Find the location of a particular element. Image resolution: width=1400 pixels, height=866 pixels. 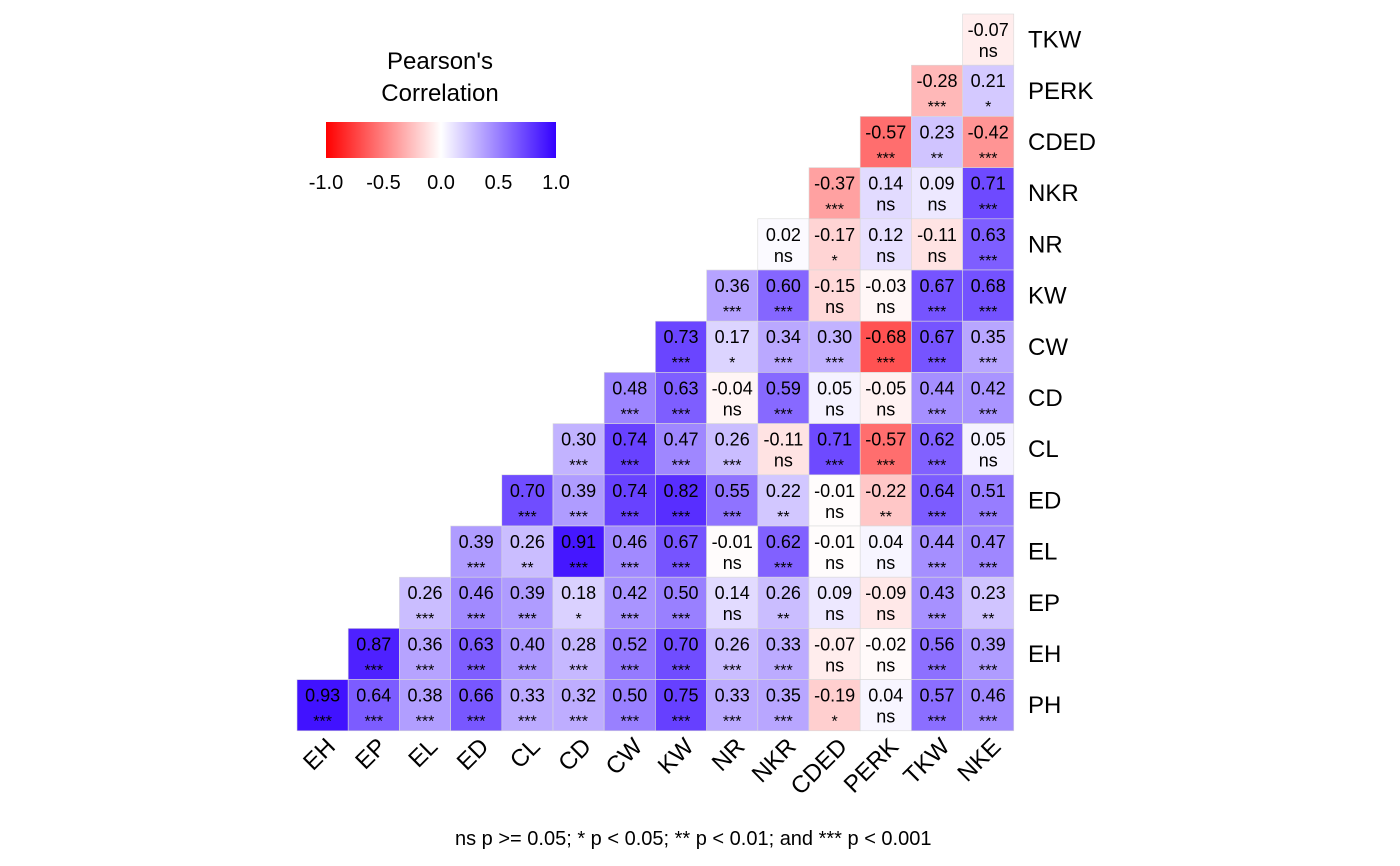

heatmap-cell: 0.44 *** is located at coordinates (937, 398).